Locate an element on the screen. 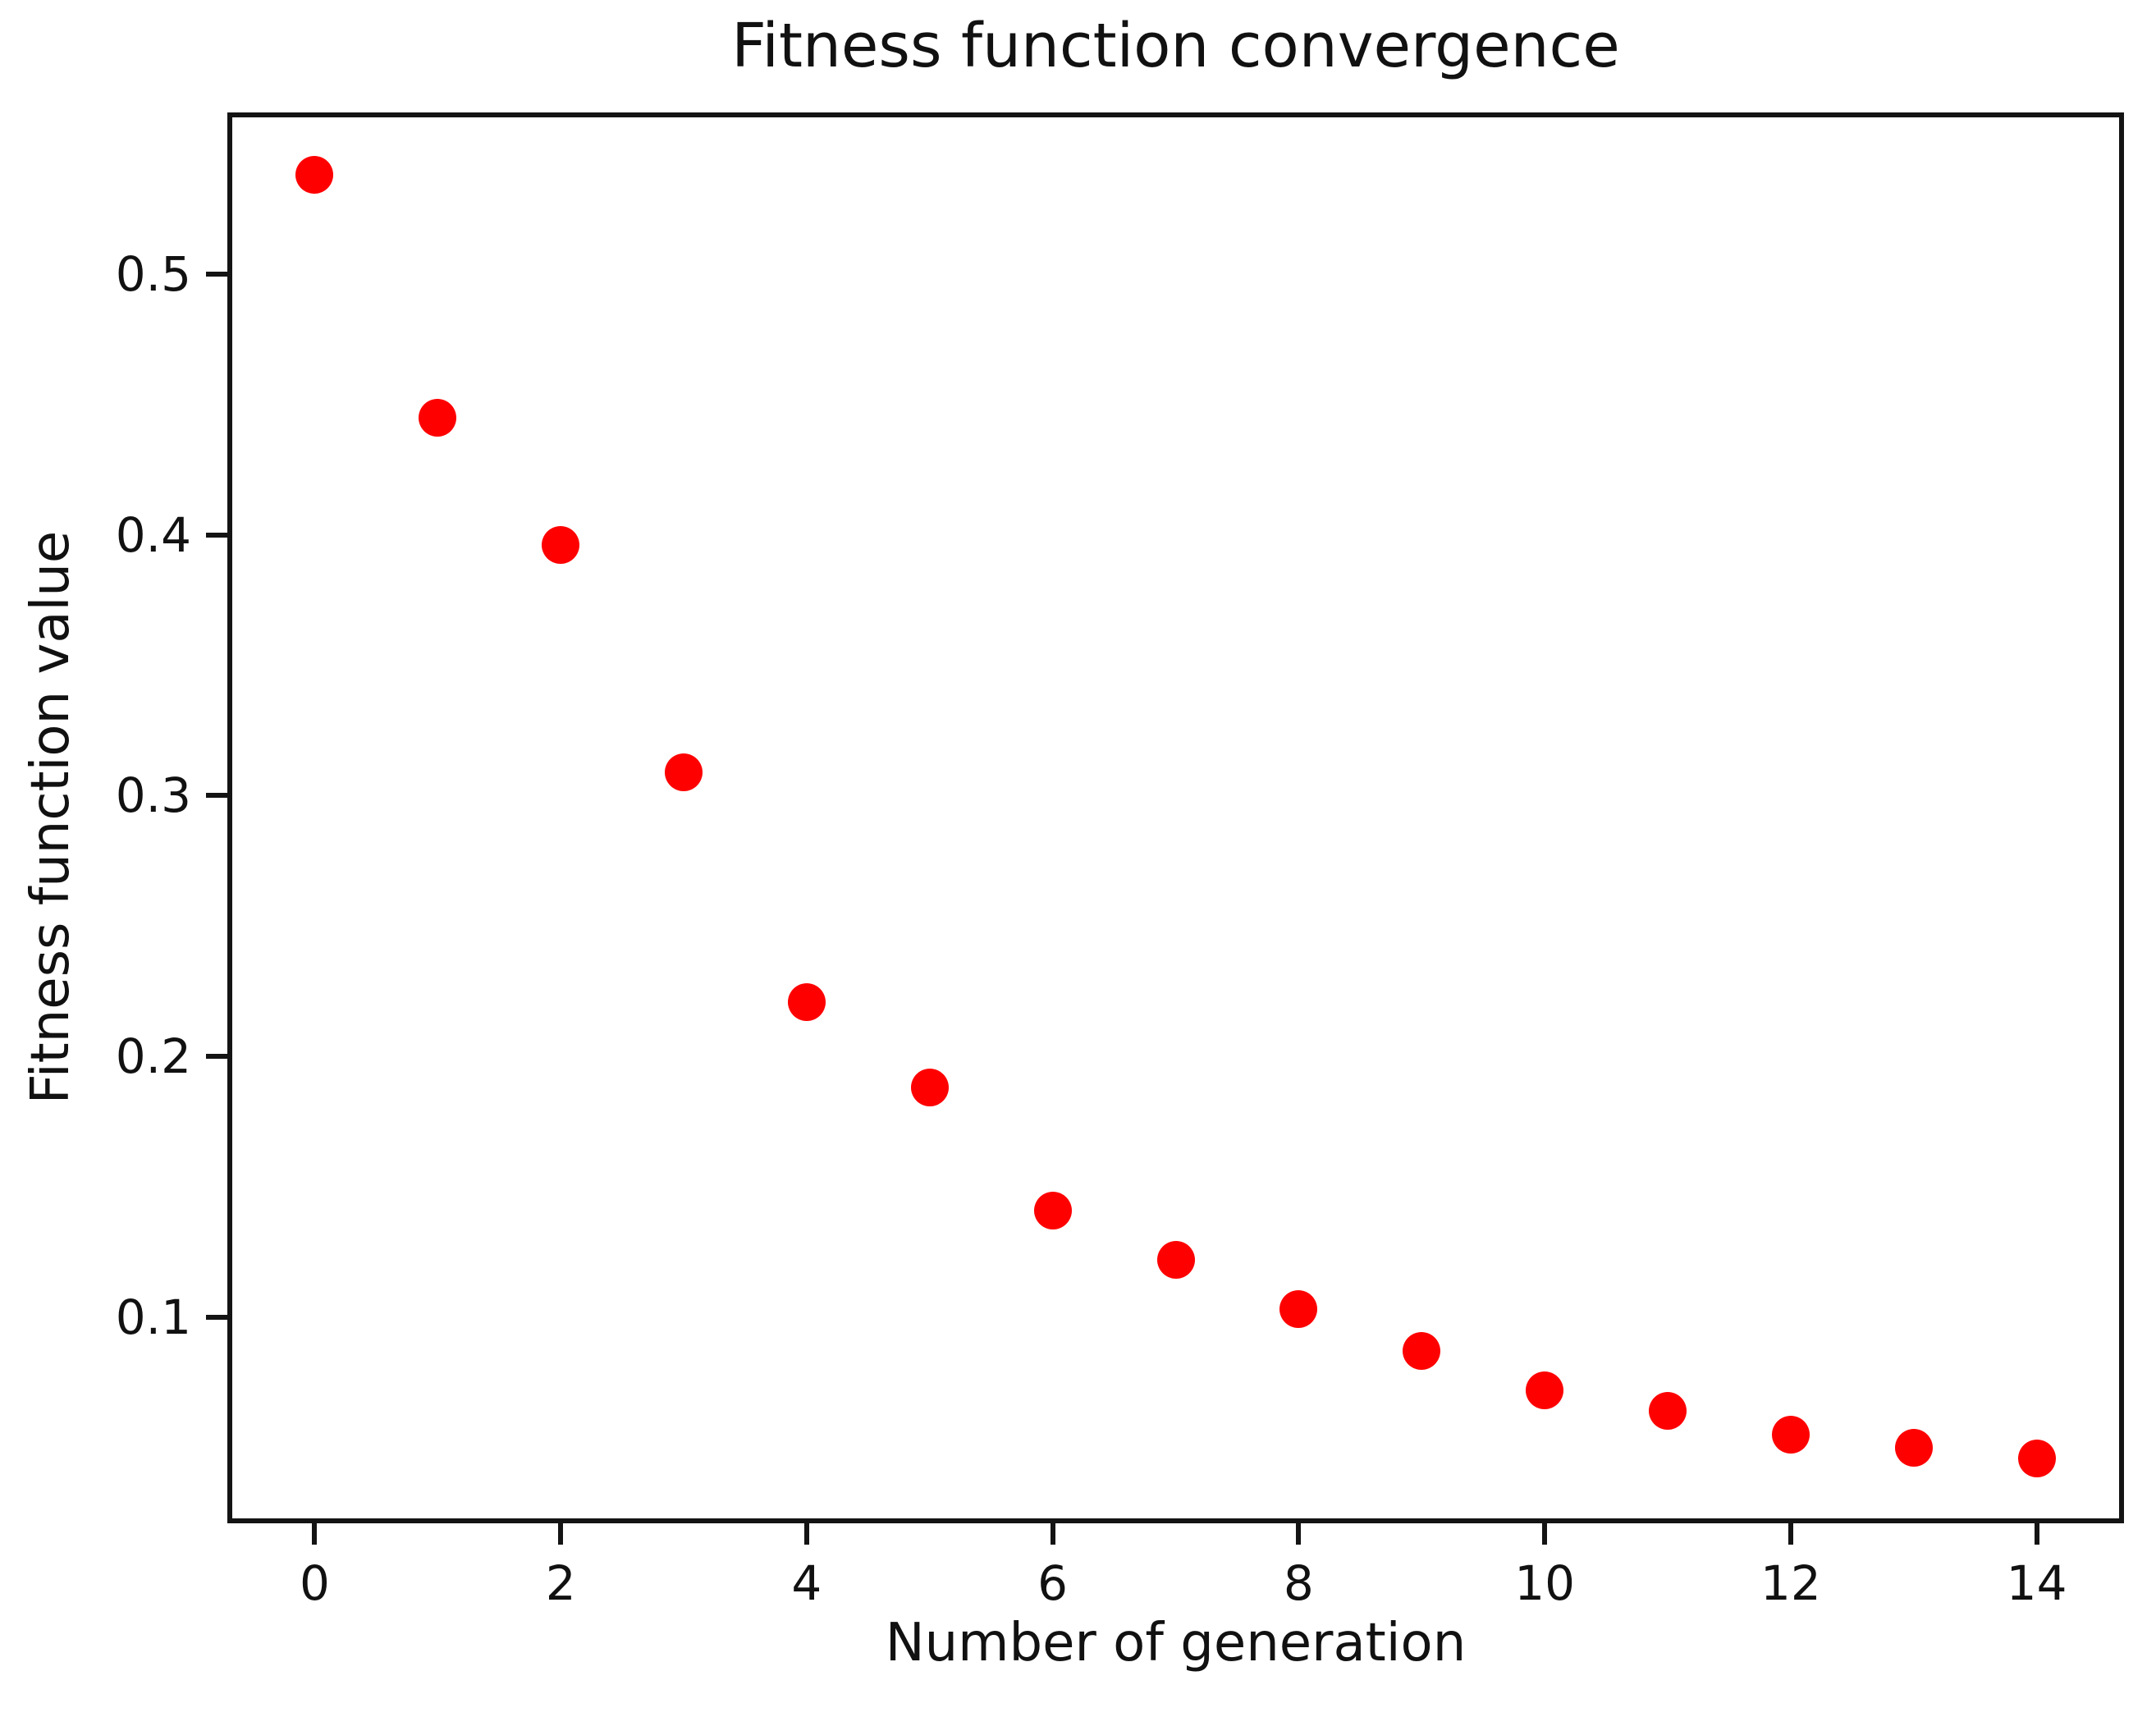 This screenshot has height=1717, width=2156. y-tick-label: 0.2 is located at coordinates (153, 1056).